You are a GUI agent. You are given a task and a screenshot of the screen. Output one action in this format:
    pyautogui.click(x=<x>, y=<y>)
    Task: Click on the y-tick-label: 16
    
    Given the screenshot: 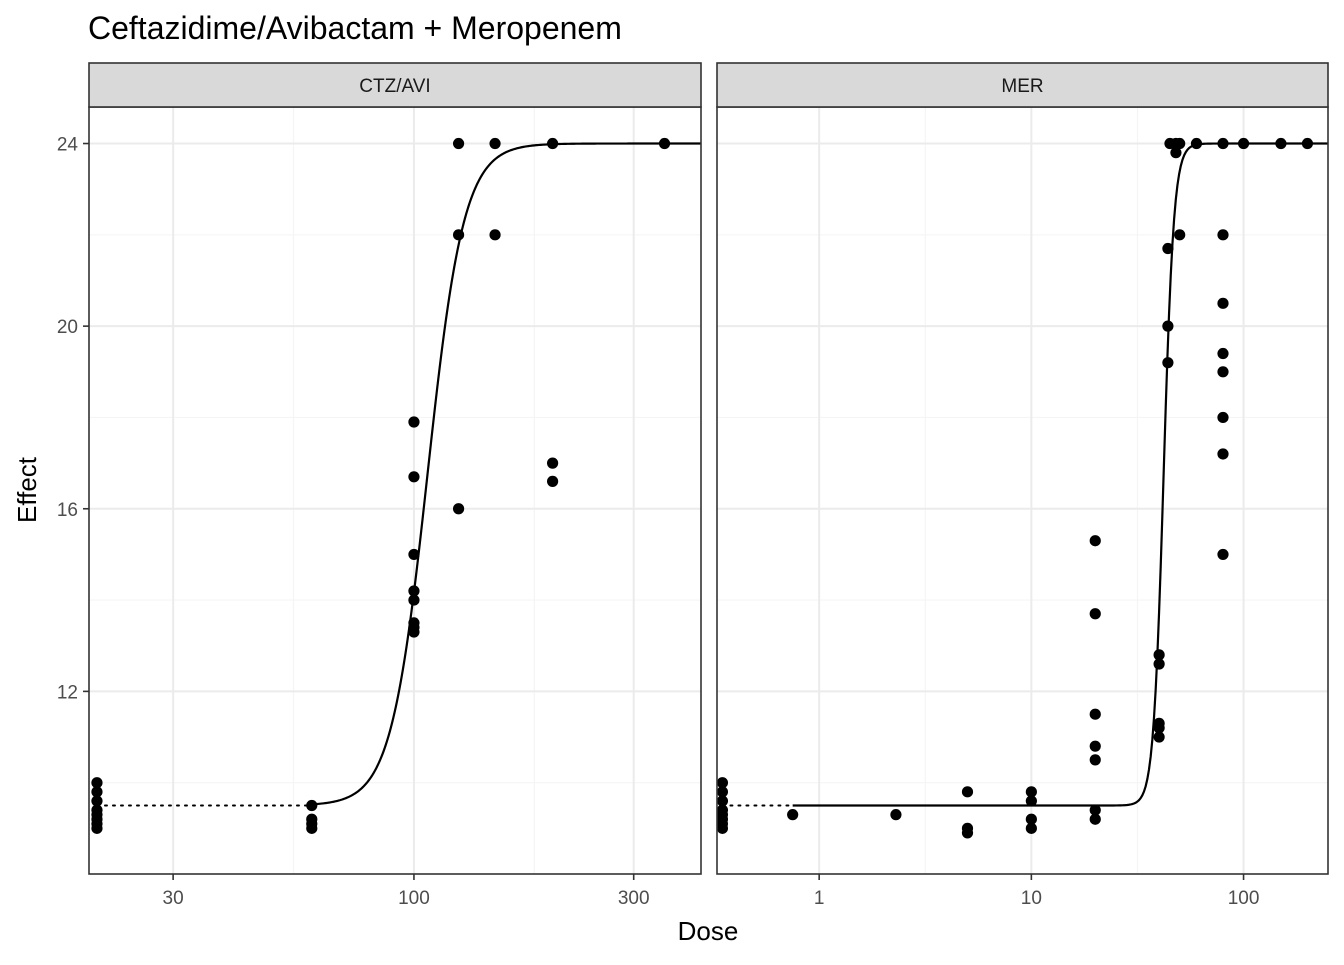 What is the action you would take?
    pyautogui.click(x=67, y=510)
    